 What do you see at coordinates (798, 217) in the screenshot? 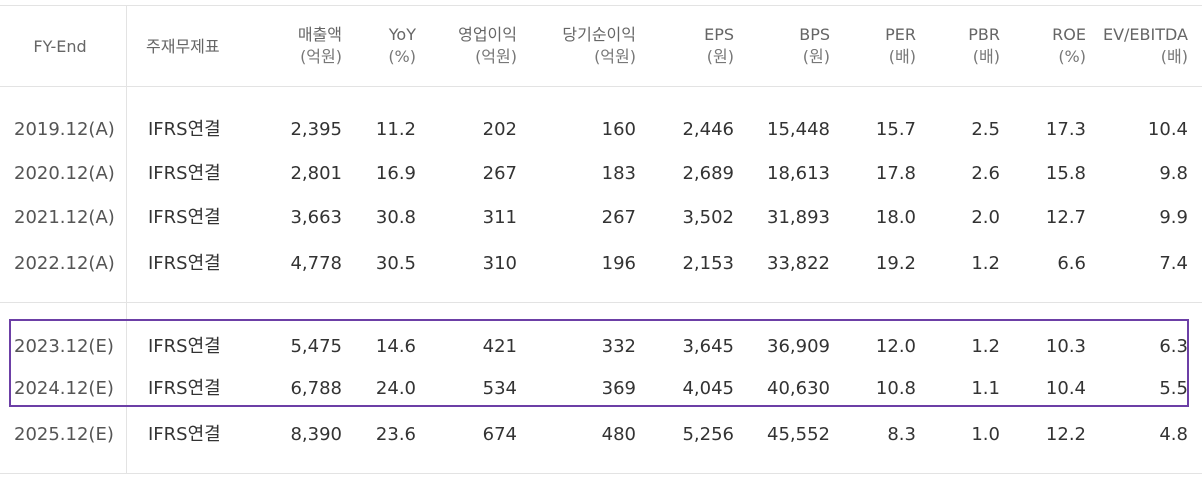
I see `cell-bps: 31,893` at bounding box center [798, 217].